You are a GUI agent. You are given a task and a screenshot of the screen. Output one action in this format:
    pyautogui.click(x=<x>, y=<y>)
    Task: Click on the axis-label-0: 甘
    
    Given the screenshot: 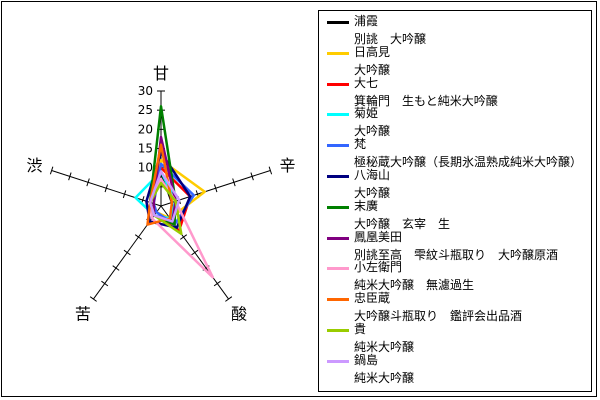 What is the action you would take?
    pyautogui.click(x=161, y=73)
    